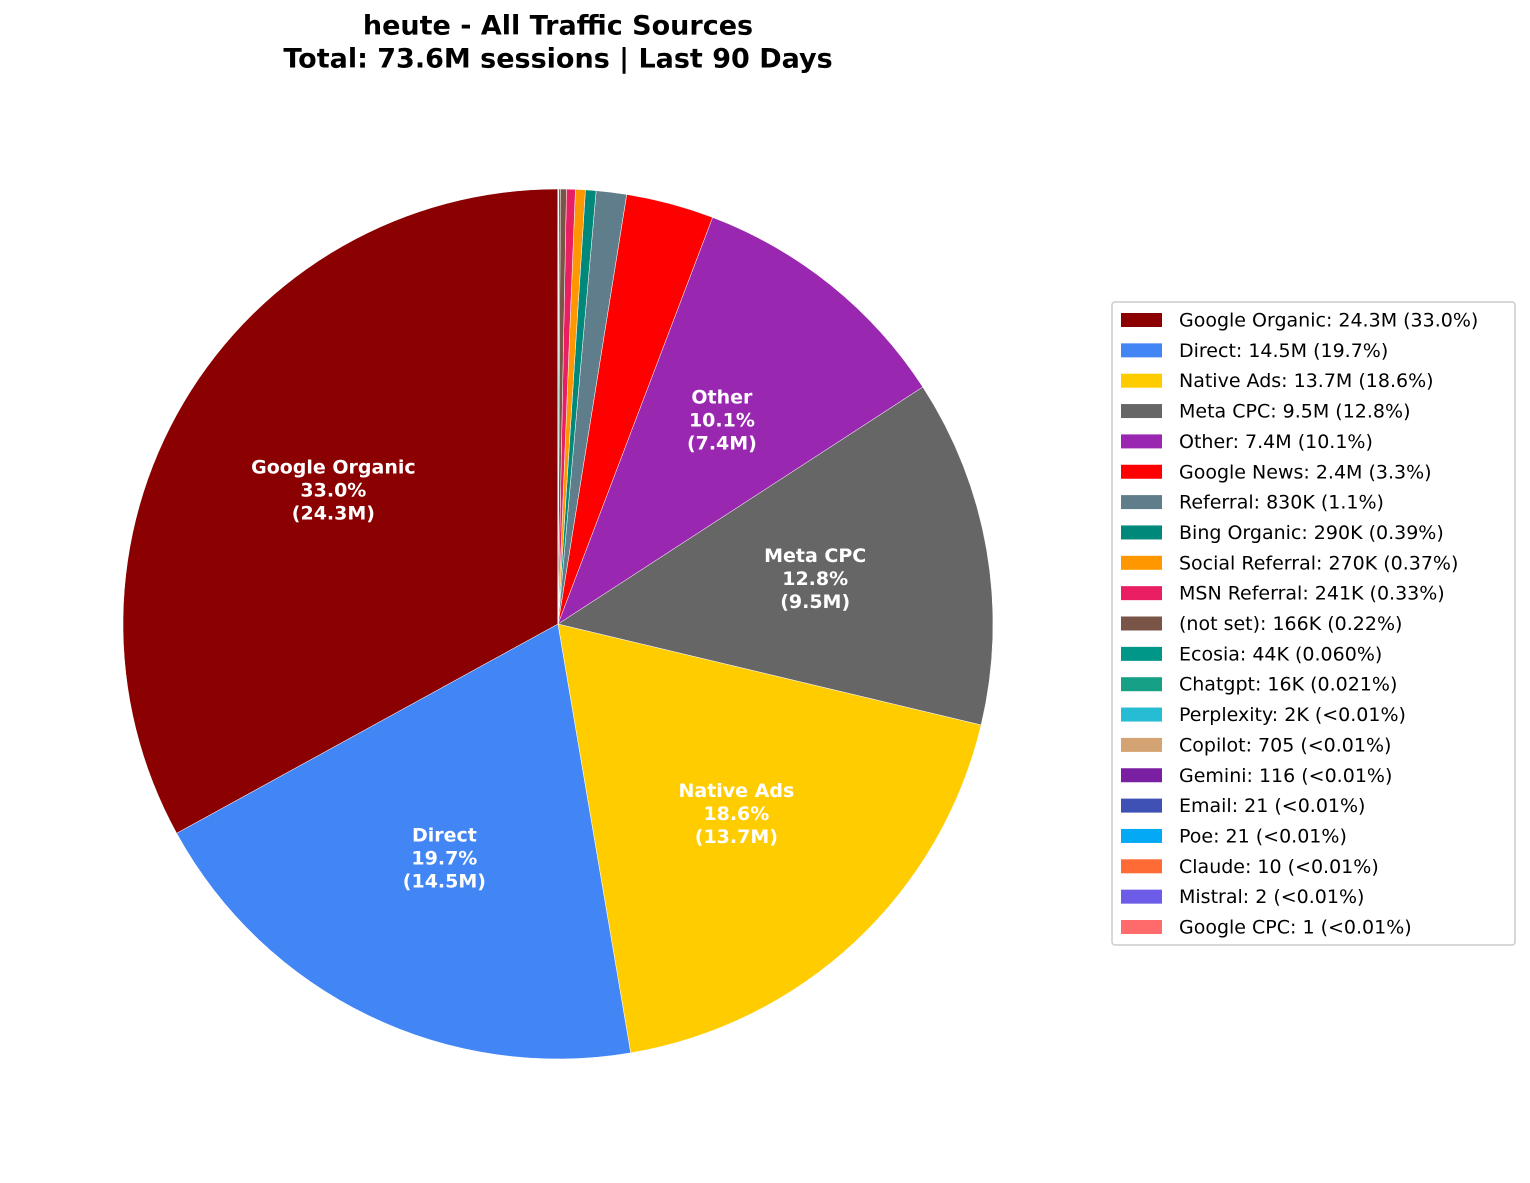 Image resolution: width=1530 pixels, height=1183 pixels. I want to click on slice-label: Google Organic, so click(333, 468).